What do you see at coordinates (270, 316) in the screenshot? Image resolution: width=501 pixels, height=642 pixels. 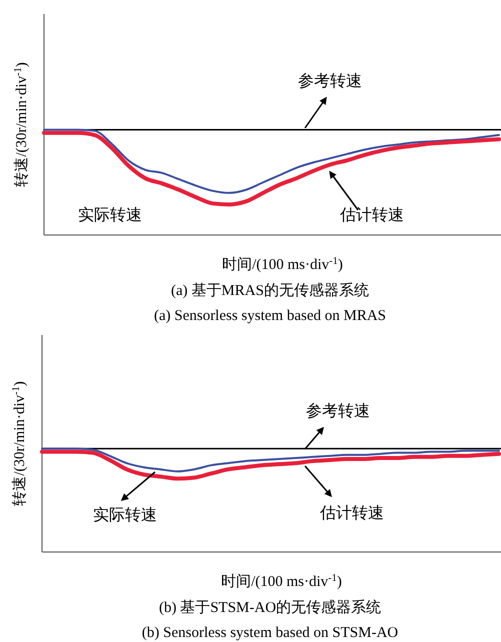 I see `text: (a) Sensorless system based on MRAS` at bounding box center [270, 316].